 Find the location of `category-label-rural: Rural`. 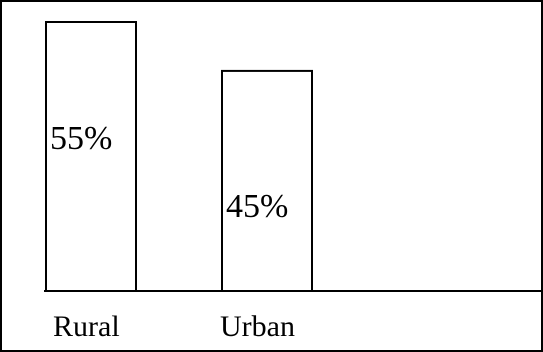

category-label-rural: Rural is located at coordinates (86, 326).